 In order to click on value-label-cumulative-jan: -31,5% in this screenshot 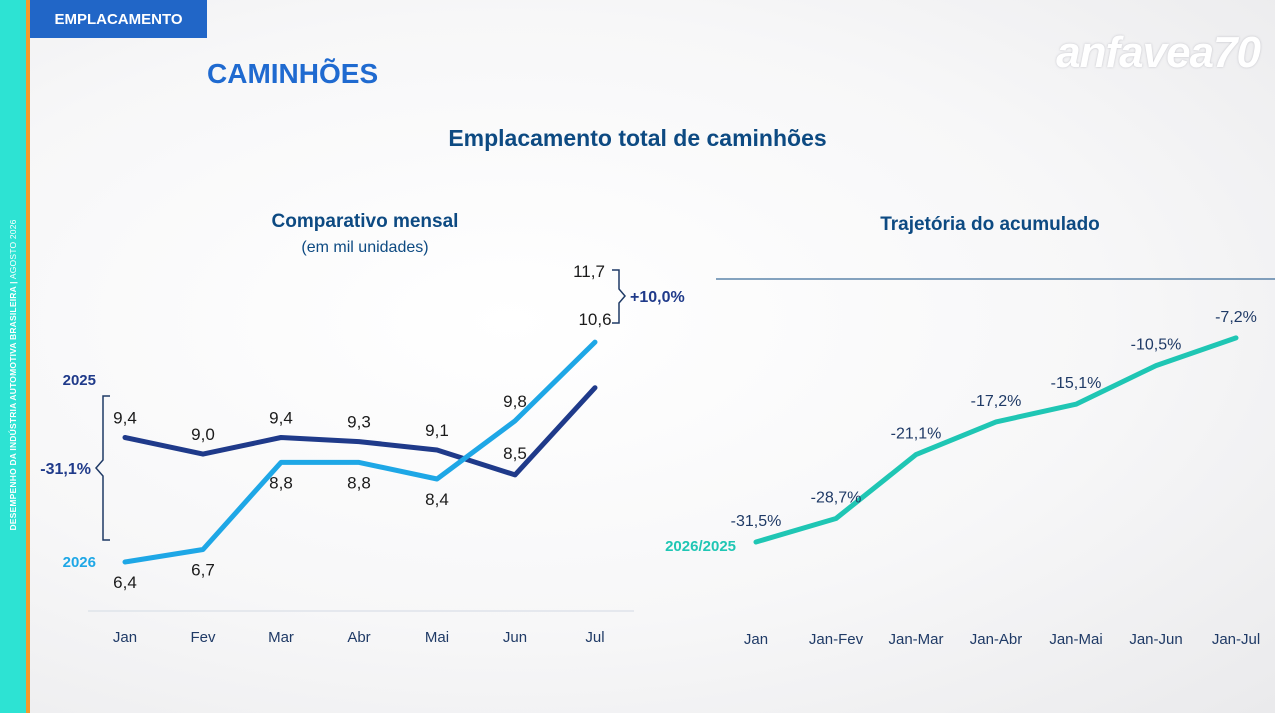, I will do `click(756, 521)`.